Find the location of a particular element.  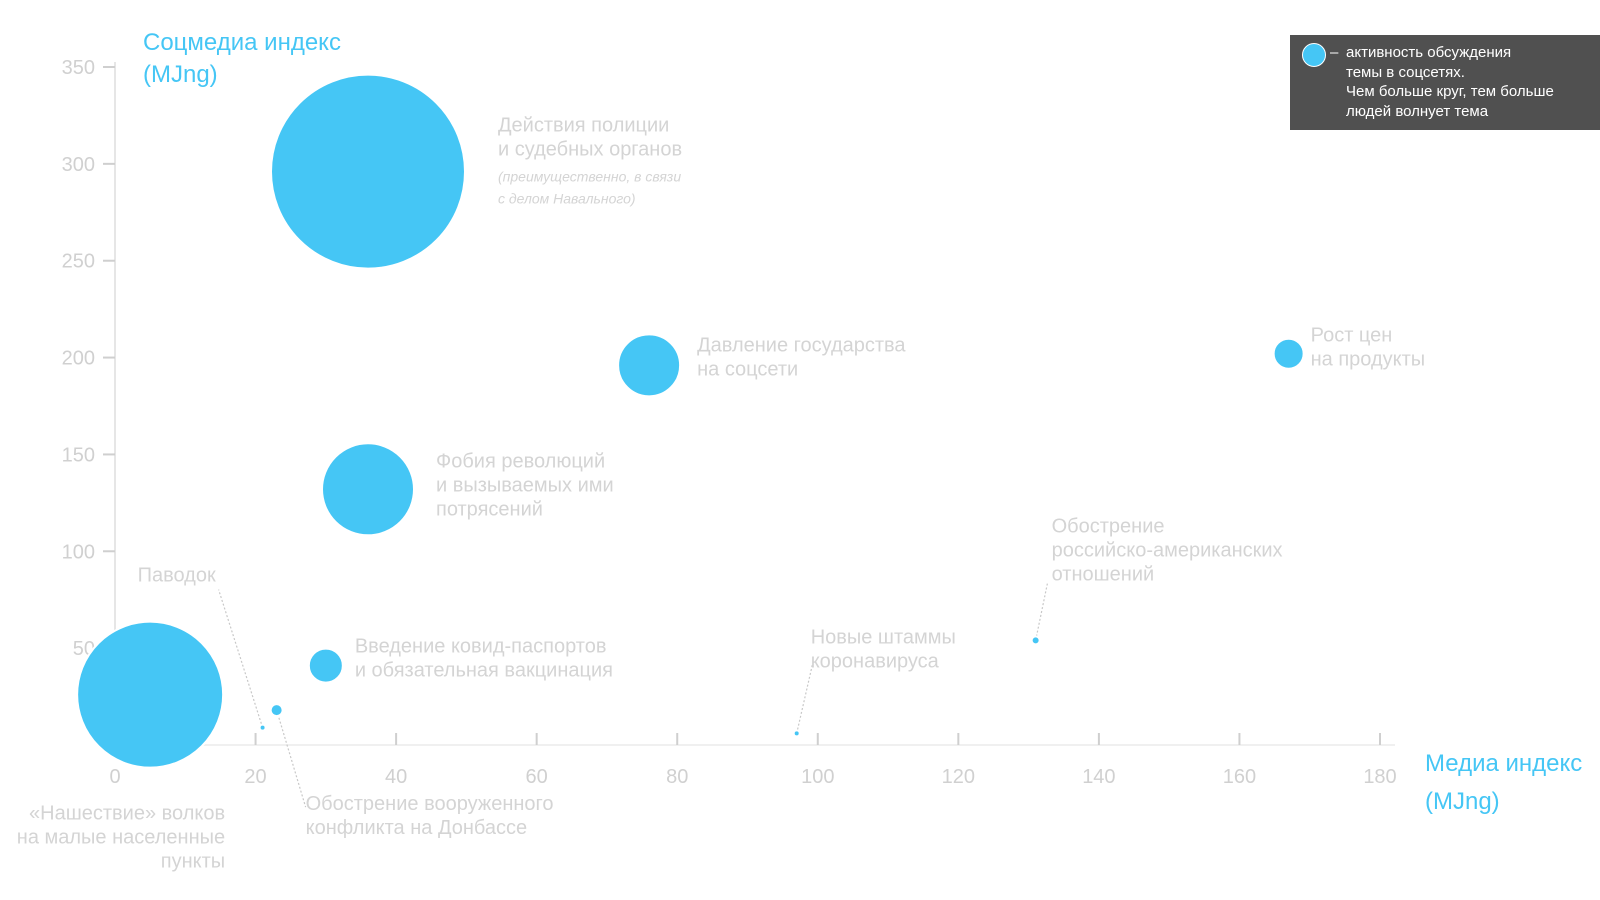

y-axis-title-line: Соцмедиа индекс is located at coordinates (242, 42).